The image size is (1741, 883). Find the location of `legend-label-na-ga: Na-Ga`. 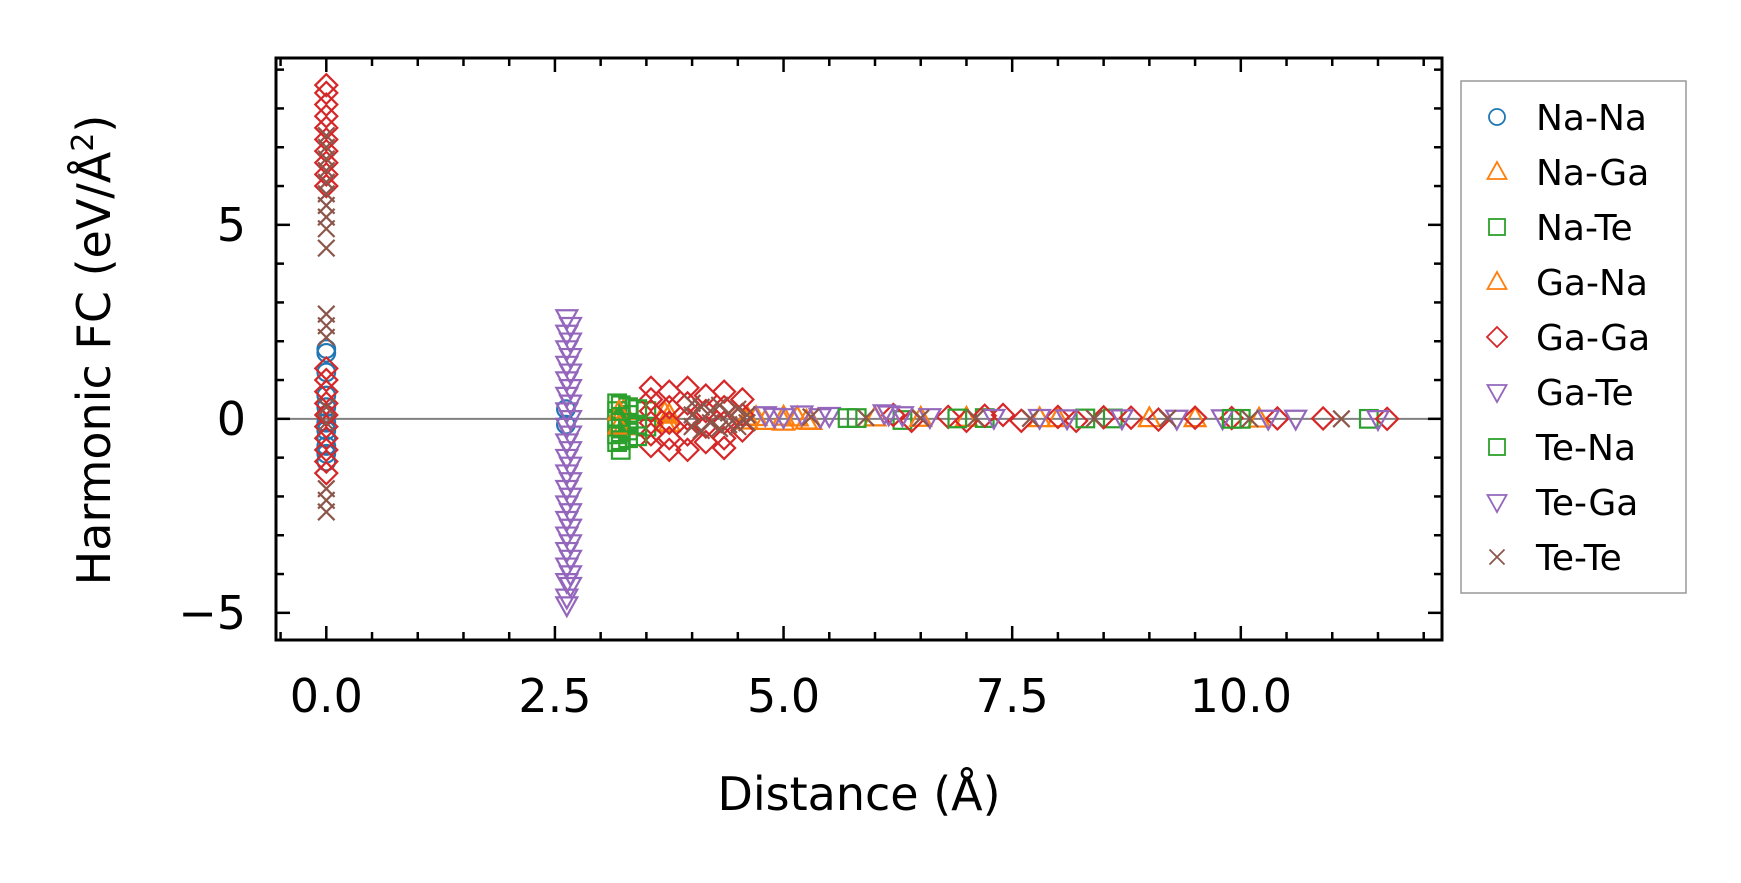

legend-label-na-ga: Na-Ga is located at coordinates (1592, 173).